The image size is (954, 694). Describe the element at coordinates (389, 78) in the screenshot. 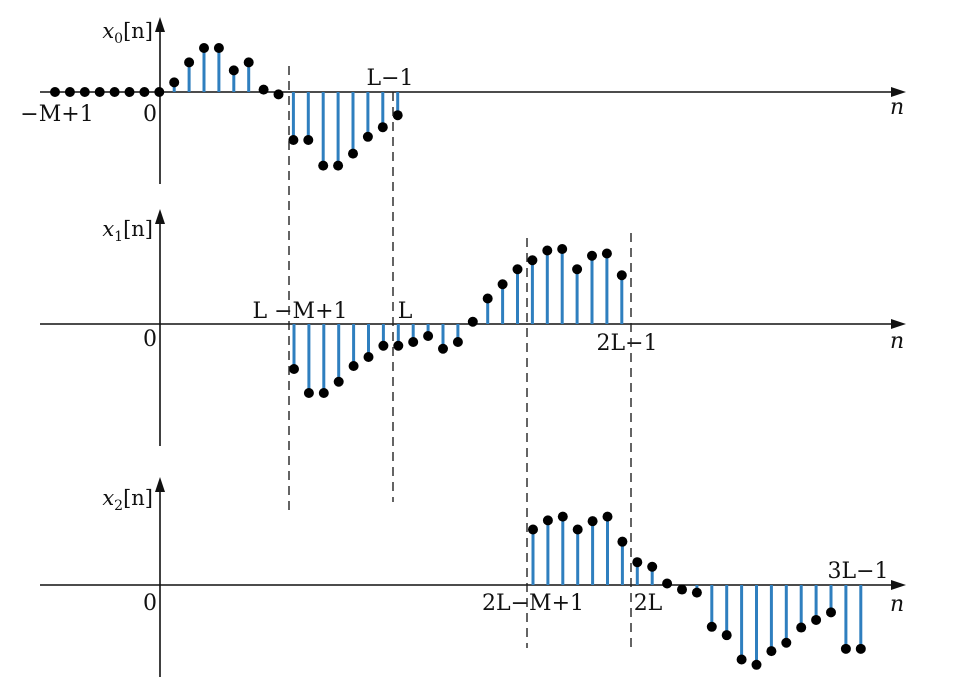

I see `x0-label-l-minus-1: L−1` at that location.